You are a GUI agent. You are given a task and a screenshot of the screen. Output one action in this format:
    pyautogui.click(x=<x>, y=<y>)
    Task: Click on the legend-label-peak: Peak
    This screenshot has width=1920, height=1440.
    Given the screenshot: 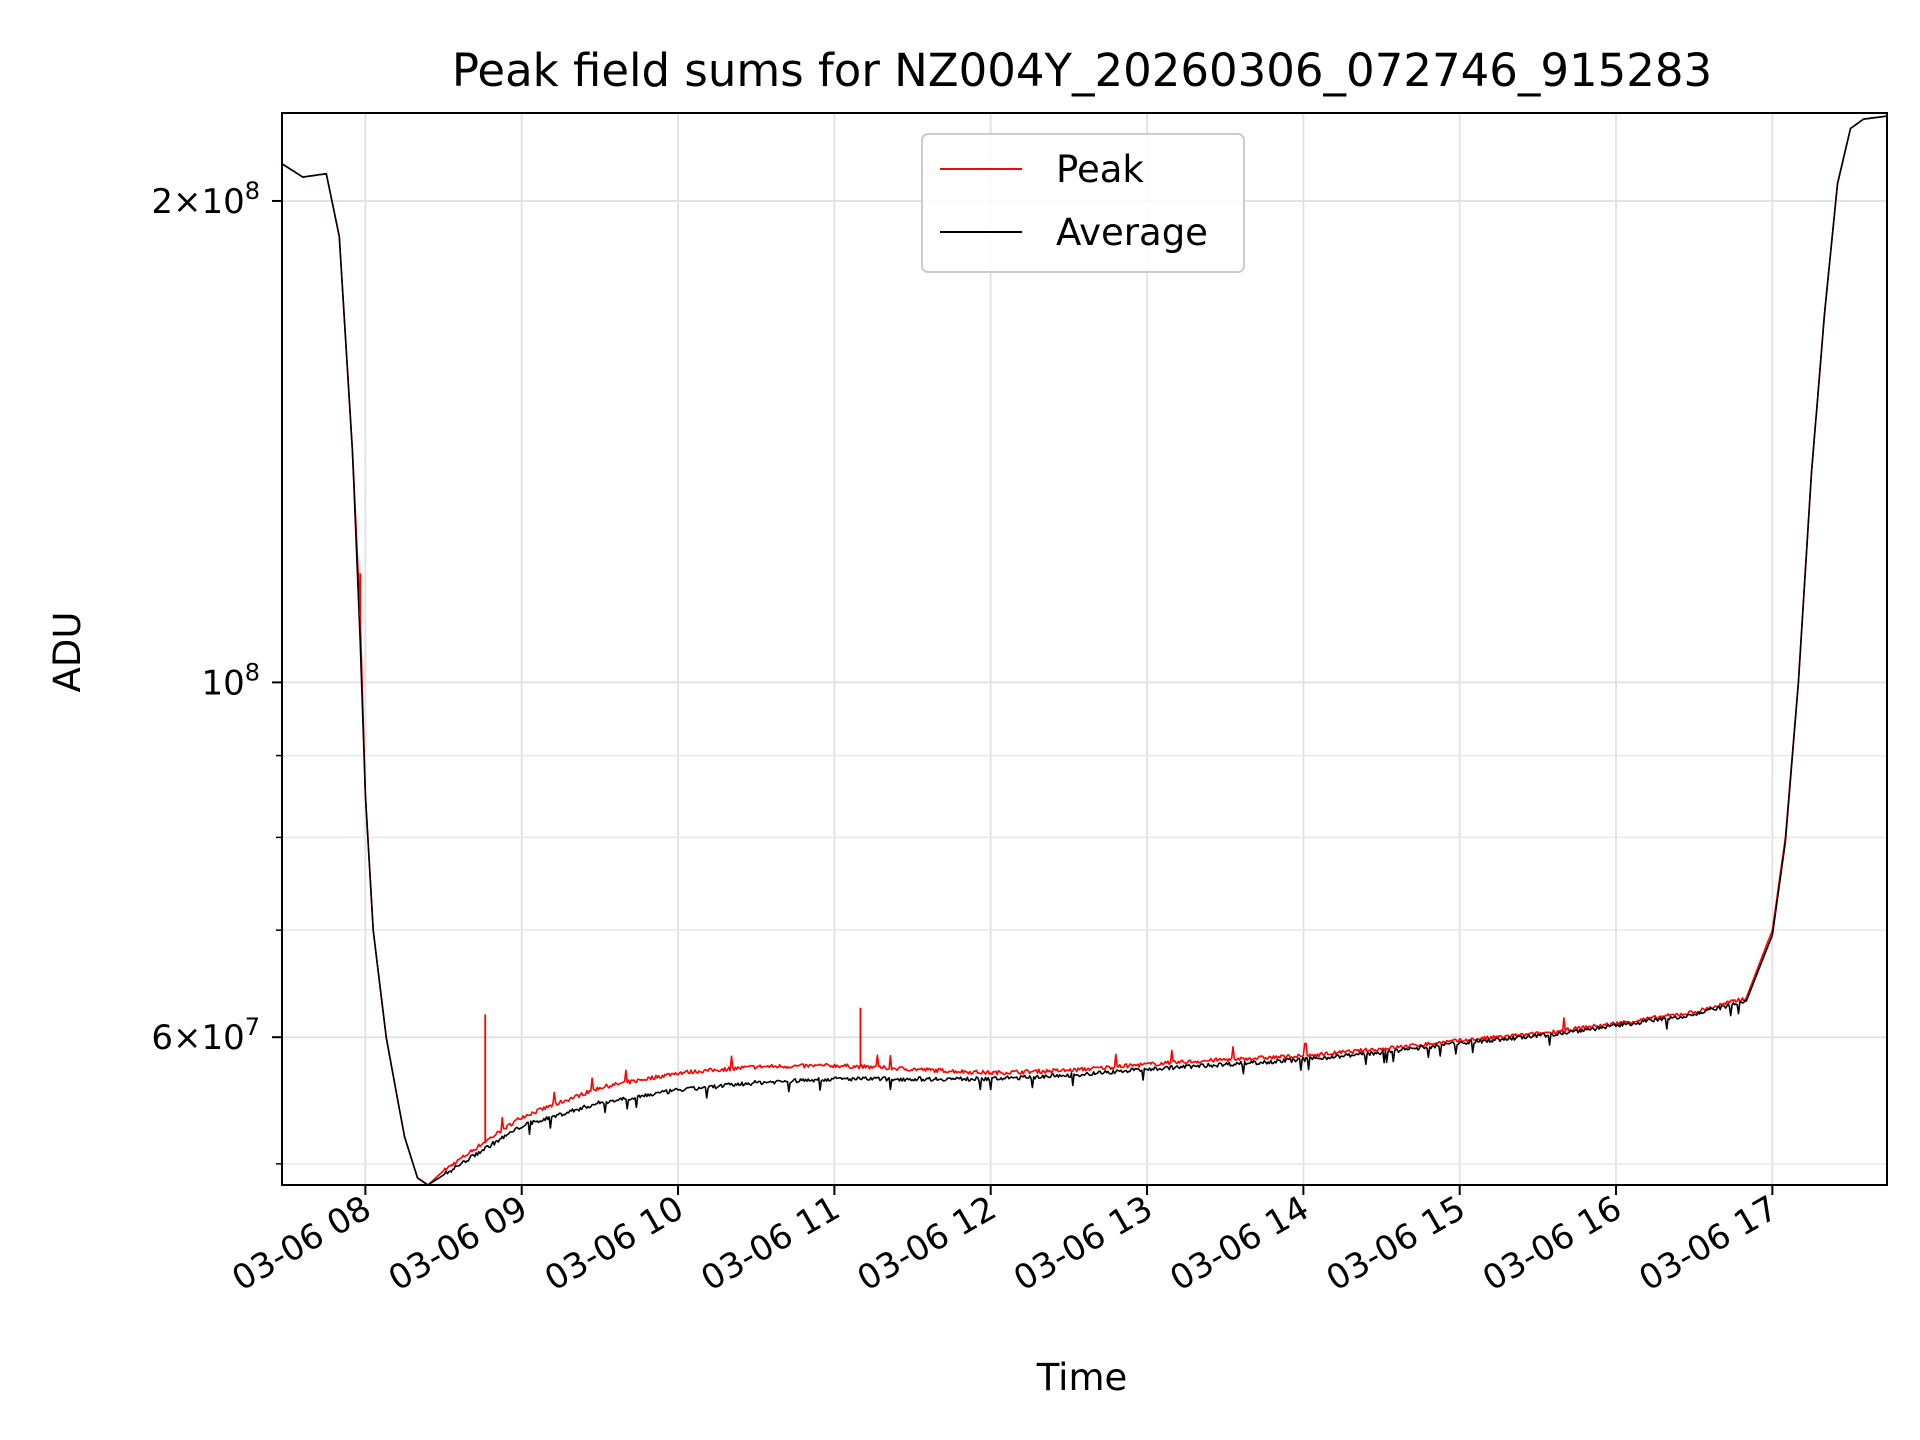 What is the action you would take?
    pyautogui.click(x=1100, y=169)
    